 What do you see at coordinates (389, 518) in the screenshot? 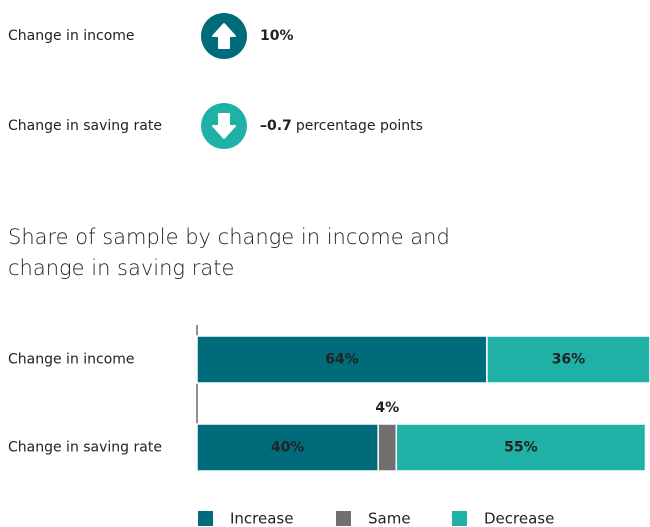
I see `legend-label: Same` at bounding box center [389, 518].